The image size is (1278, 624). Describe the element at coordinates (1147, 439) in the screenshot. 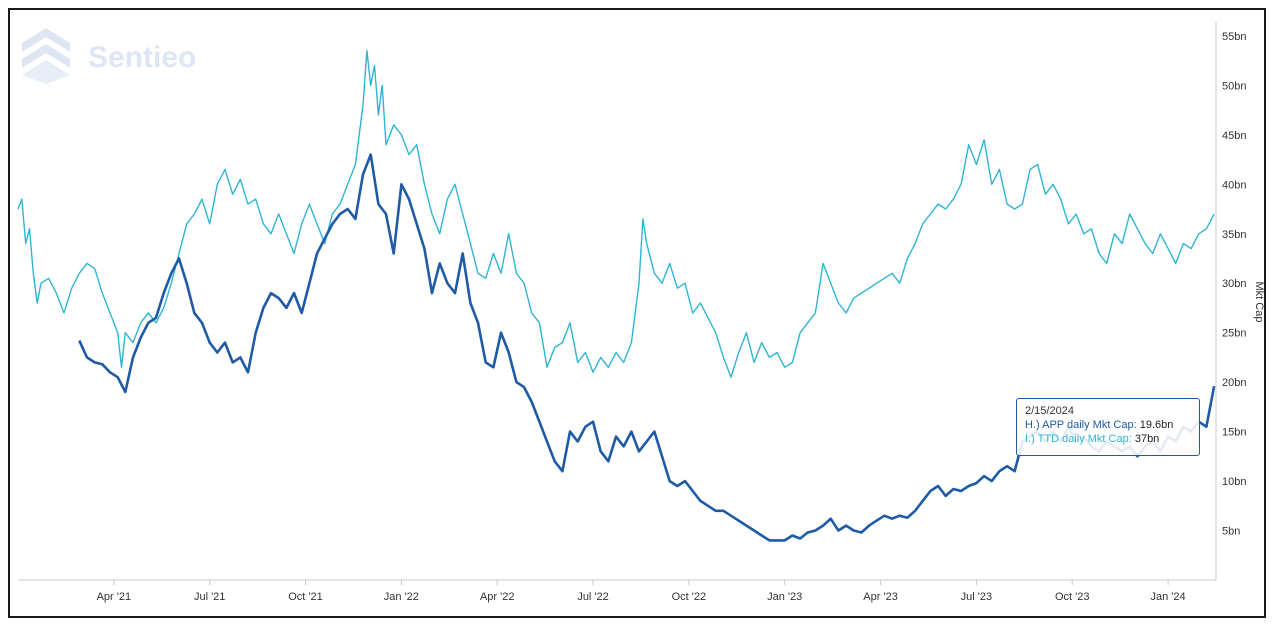

I see `tooltip-ttd-value: 37bn` at that location.